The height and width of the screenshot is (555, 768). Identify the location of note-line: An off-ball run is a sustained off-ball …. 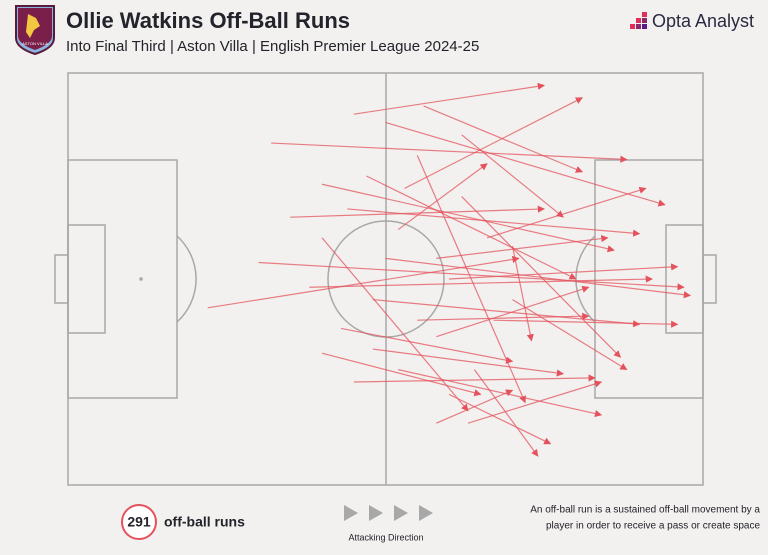
(645, 510).